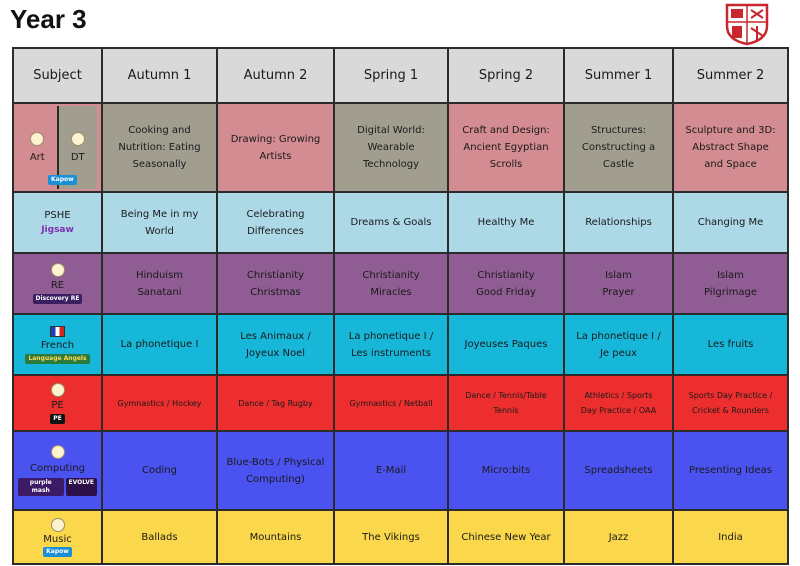 This screenshot has width=800, height=566. What do you see at coordinates (730, 283) in the screenshot?
I see `table-cell: Islam Pilgrimage` at bounding box center [730, 283].